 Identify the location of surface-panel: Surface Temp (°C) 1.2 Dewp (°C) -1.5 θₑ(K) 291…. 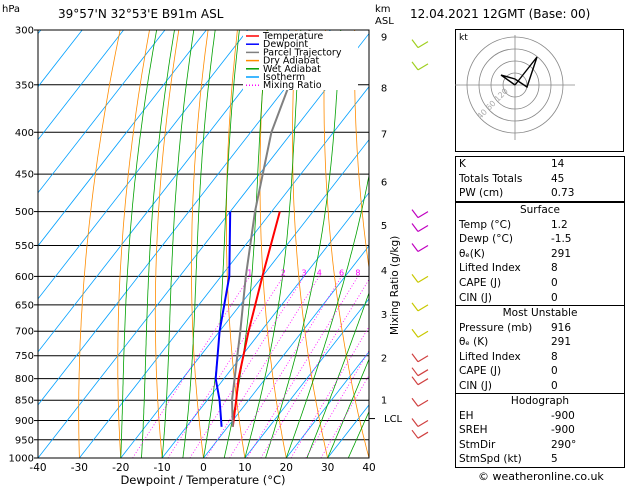
(540, 254).